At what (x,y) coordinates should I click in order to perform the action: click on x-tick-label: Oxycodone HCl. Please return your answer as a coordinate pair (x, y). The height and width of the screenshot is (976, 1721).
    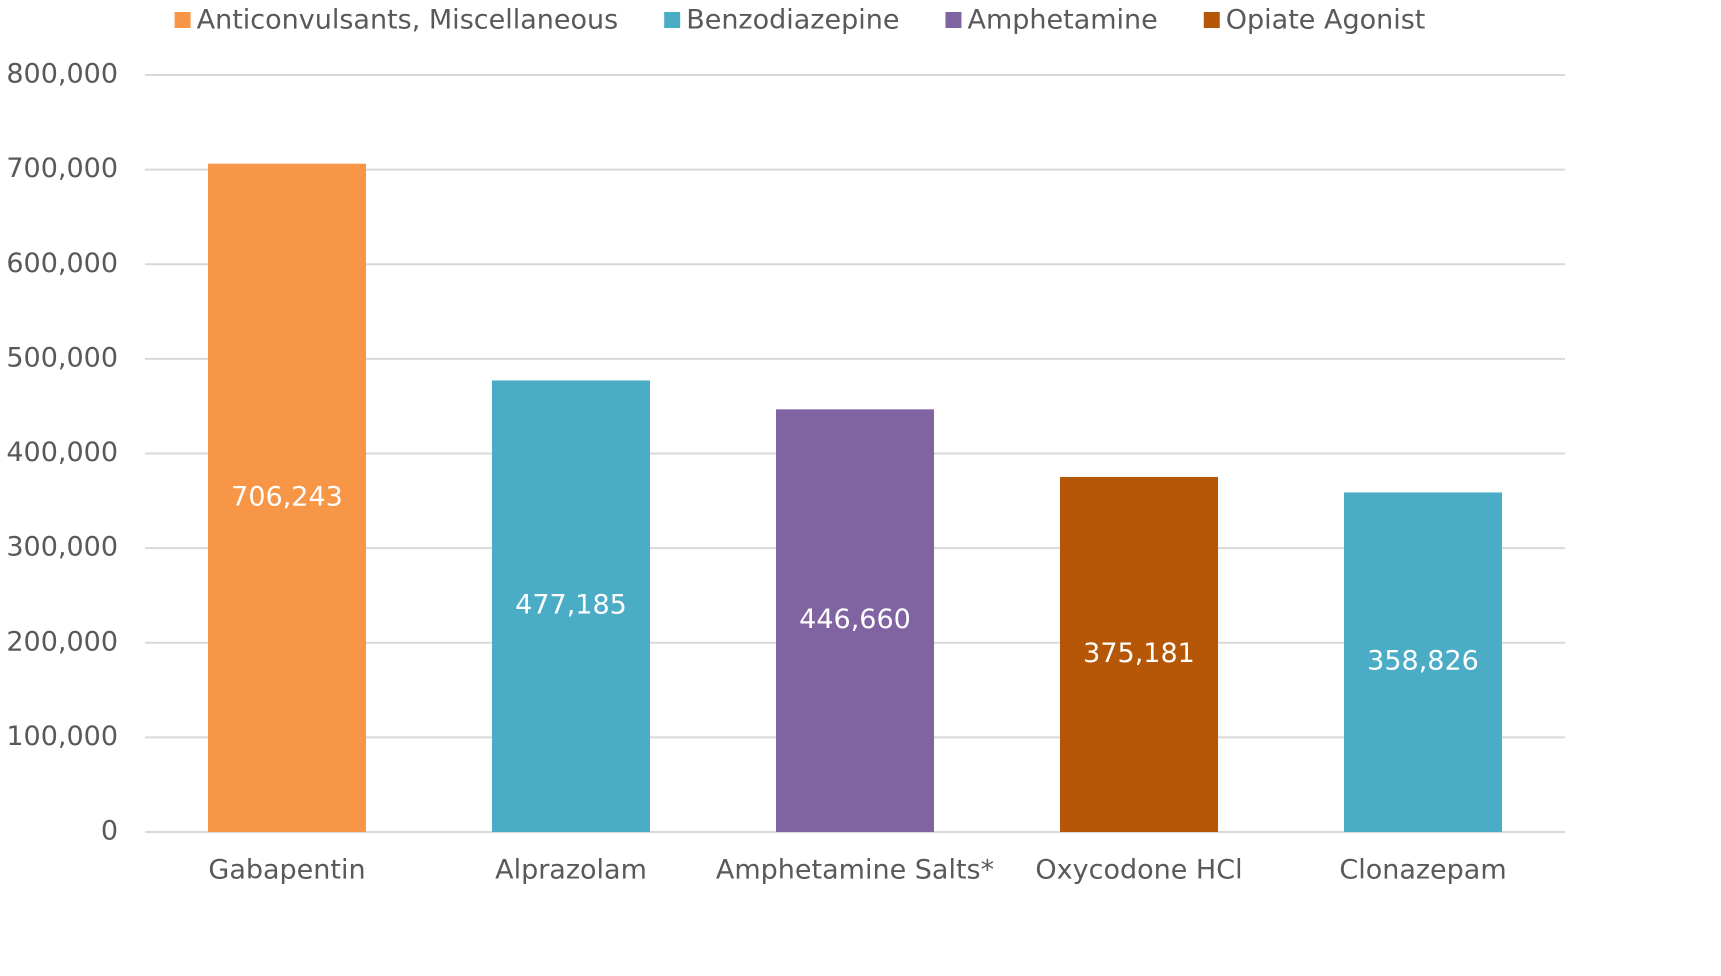
    Looking at the image, I should click on (1138, 870).